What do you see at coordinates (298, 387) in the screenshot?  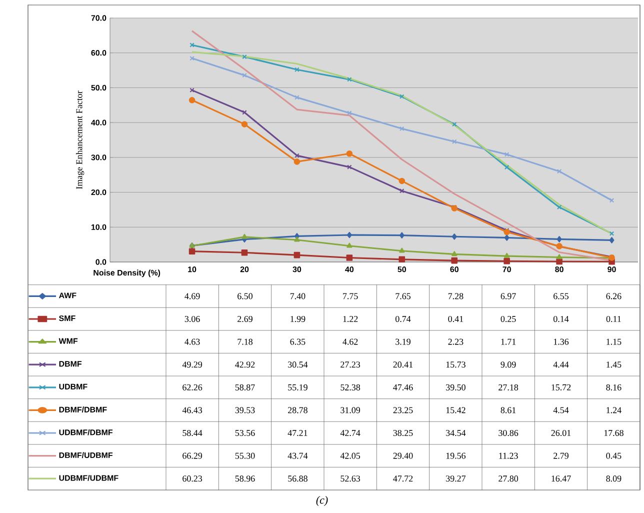 I see `data-label: 55.19` at bounding box center [298, 387].